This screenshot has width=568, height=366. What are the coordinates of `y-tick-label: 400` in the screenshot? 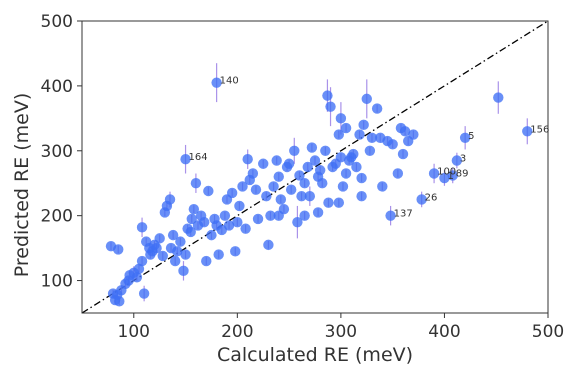 It's located at (57, 87).